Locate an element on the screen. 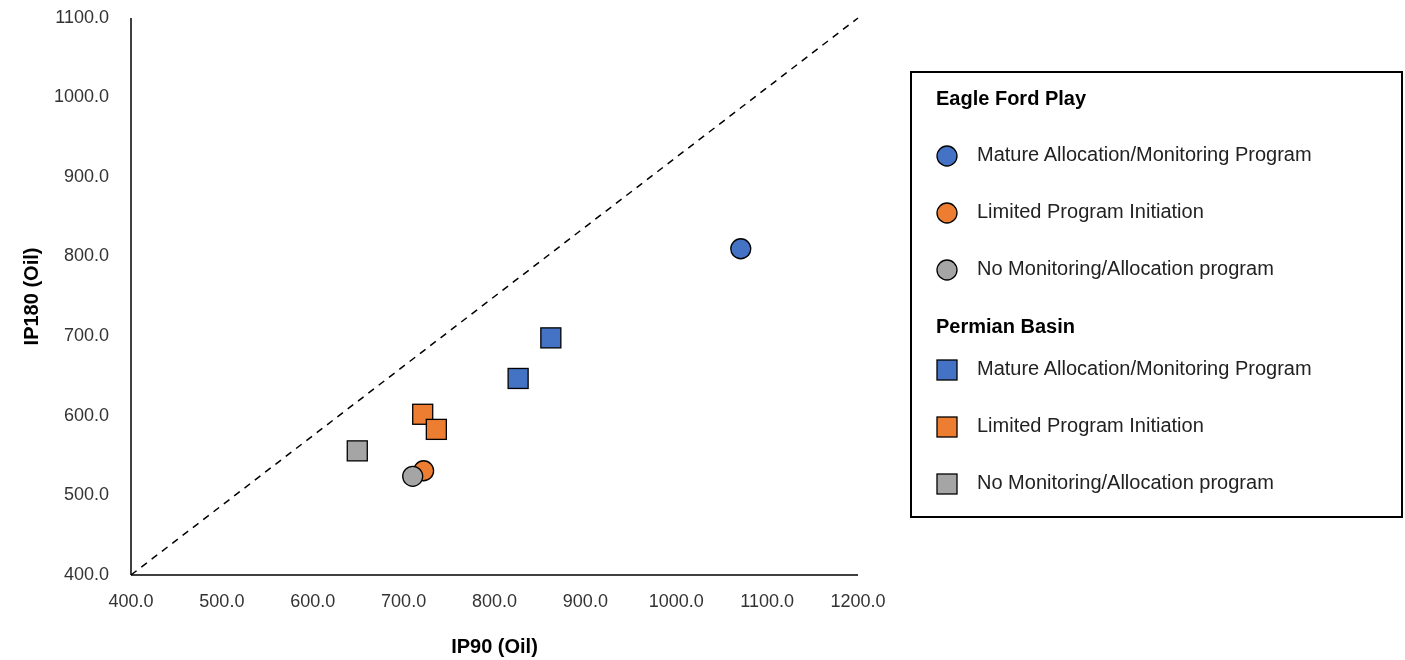  y-tick-label: 900.0 is located at coordinates (86, 175).